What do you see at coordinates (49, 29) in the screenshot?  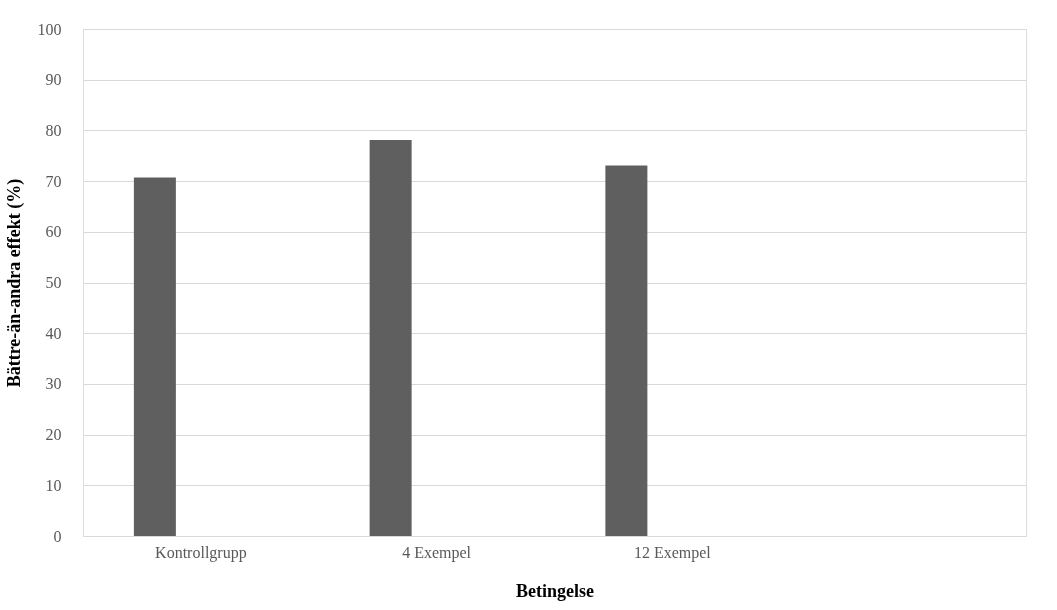 I see `y-tick-label: 100` at bounding box center [49, 29].